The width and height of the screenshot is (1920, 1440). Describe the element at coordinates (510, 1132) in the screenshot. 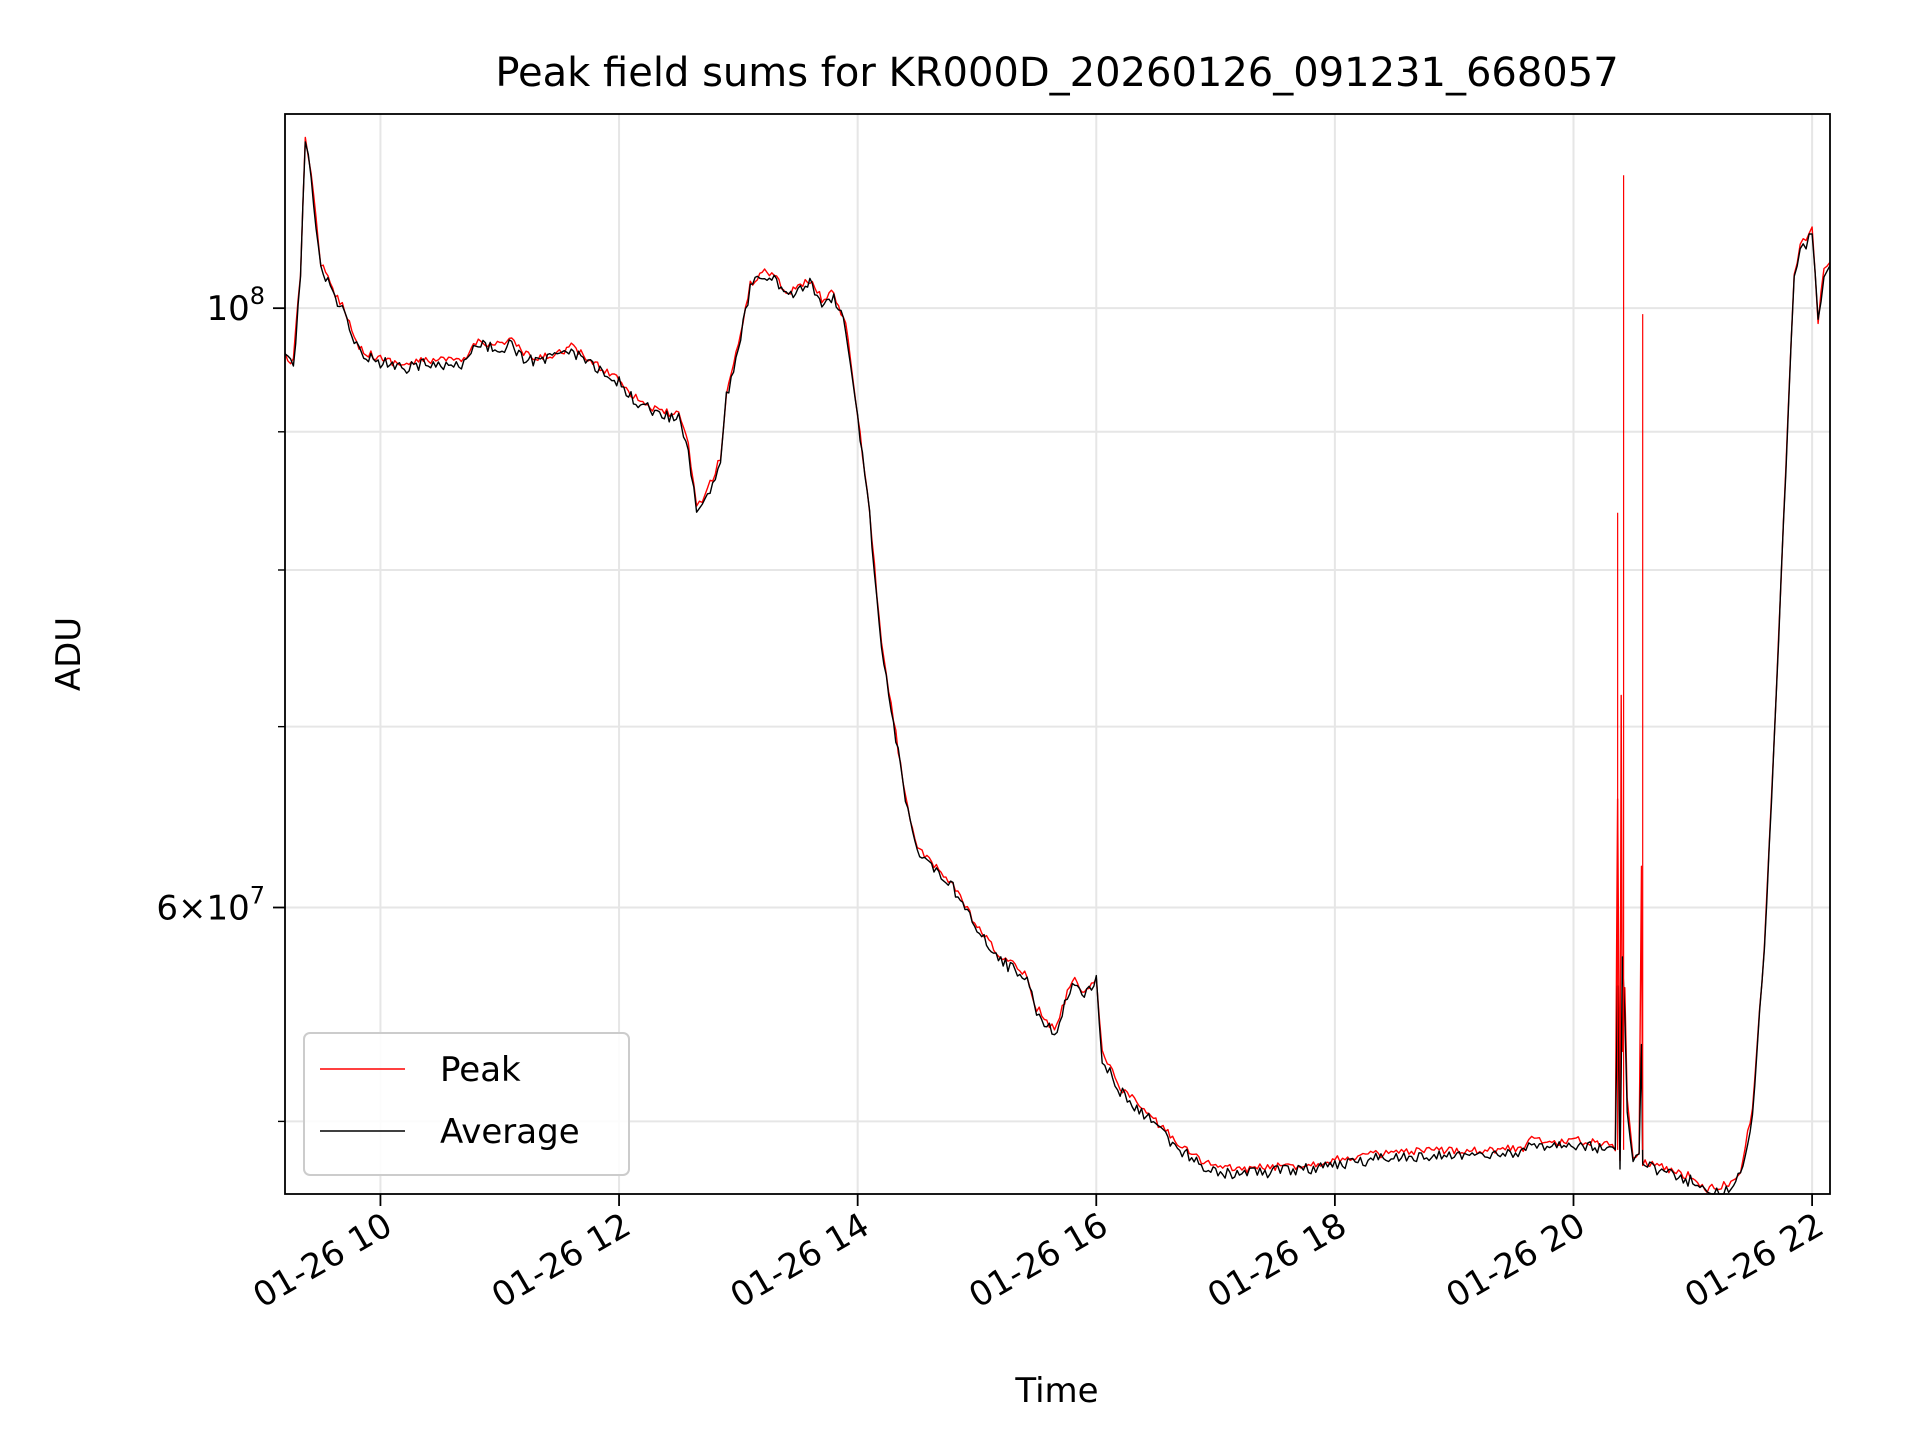

I see `legend-label-average: Average` at that location.